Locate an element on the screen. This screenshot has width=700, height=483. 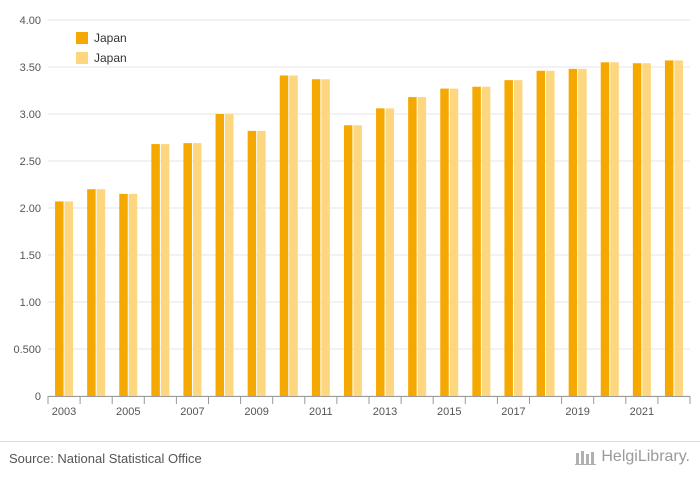
legend: Japan Japan is located at coordinates (101, 48).